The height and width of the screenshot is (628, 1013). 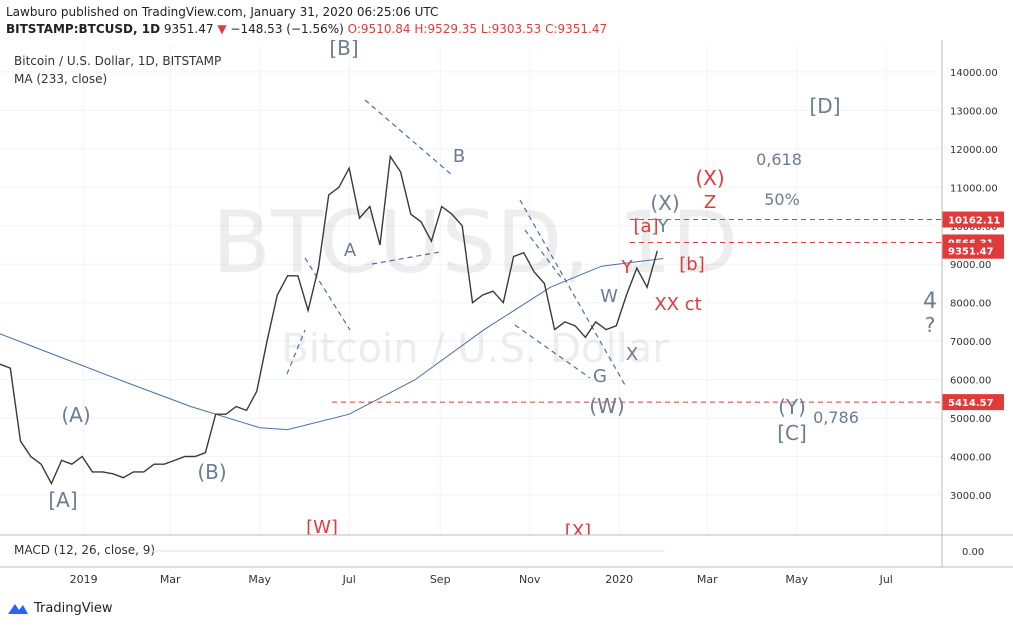 What do you see at coordinates (930, 301) in the screenshot?
I see `wave-label: 4` at bounding box center [930, 301].